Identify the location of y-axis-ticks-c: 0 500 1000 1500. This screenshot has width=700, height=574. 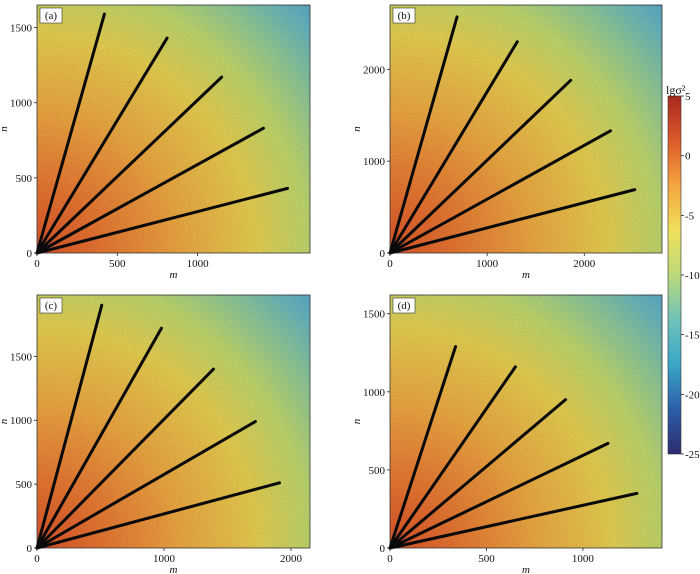
(23, 453).